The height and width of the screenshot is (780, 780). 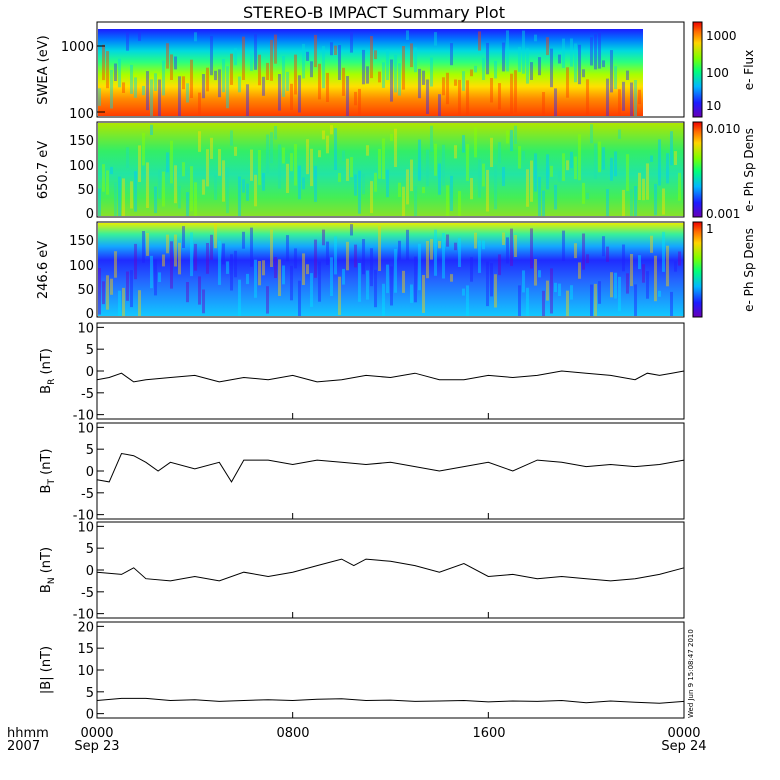 What do you see at coordinates (81, 114) in the screenshot?
I see `swea-ytick-100: 100` at bounding box center [81, 114].